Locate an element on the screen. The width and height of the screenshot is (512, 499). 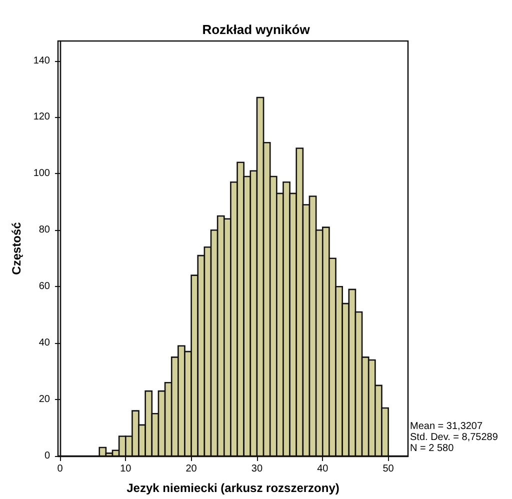
y-tick-label: 100 is located at coordinates (41, 174).